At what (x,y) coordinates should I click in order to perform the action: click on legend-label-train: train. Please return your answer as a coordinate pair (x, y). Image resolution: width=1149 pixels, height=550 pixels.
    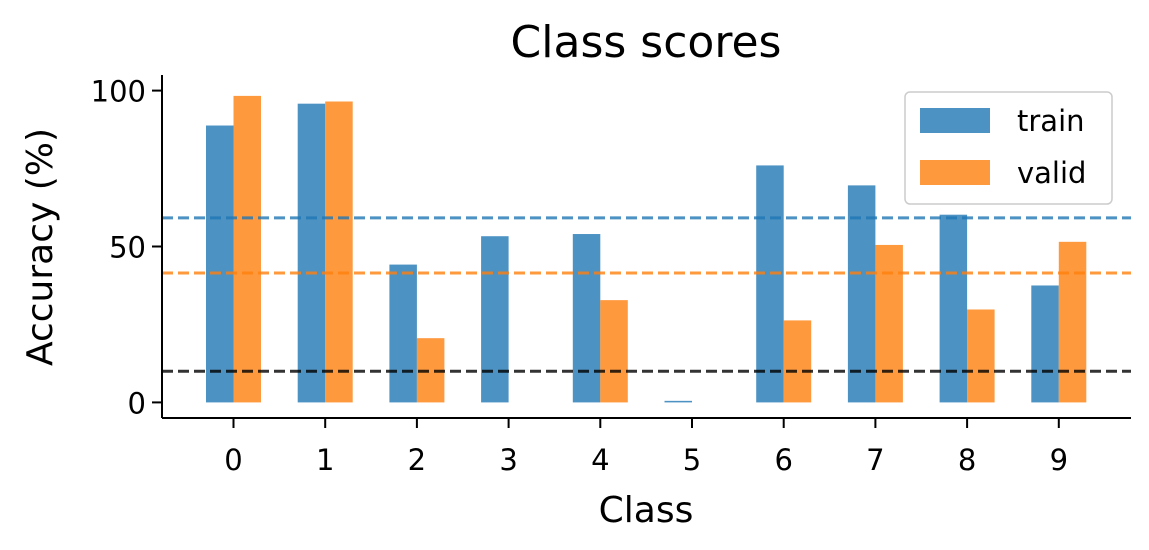
    Looking at the image, I should click on (1051, 121).